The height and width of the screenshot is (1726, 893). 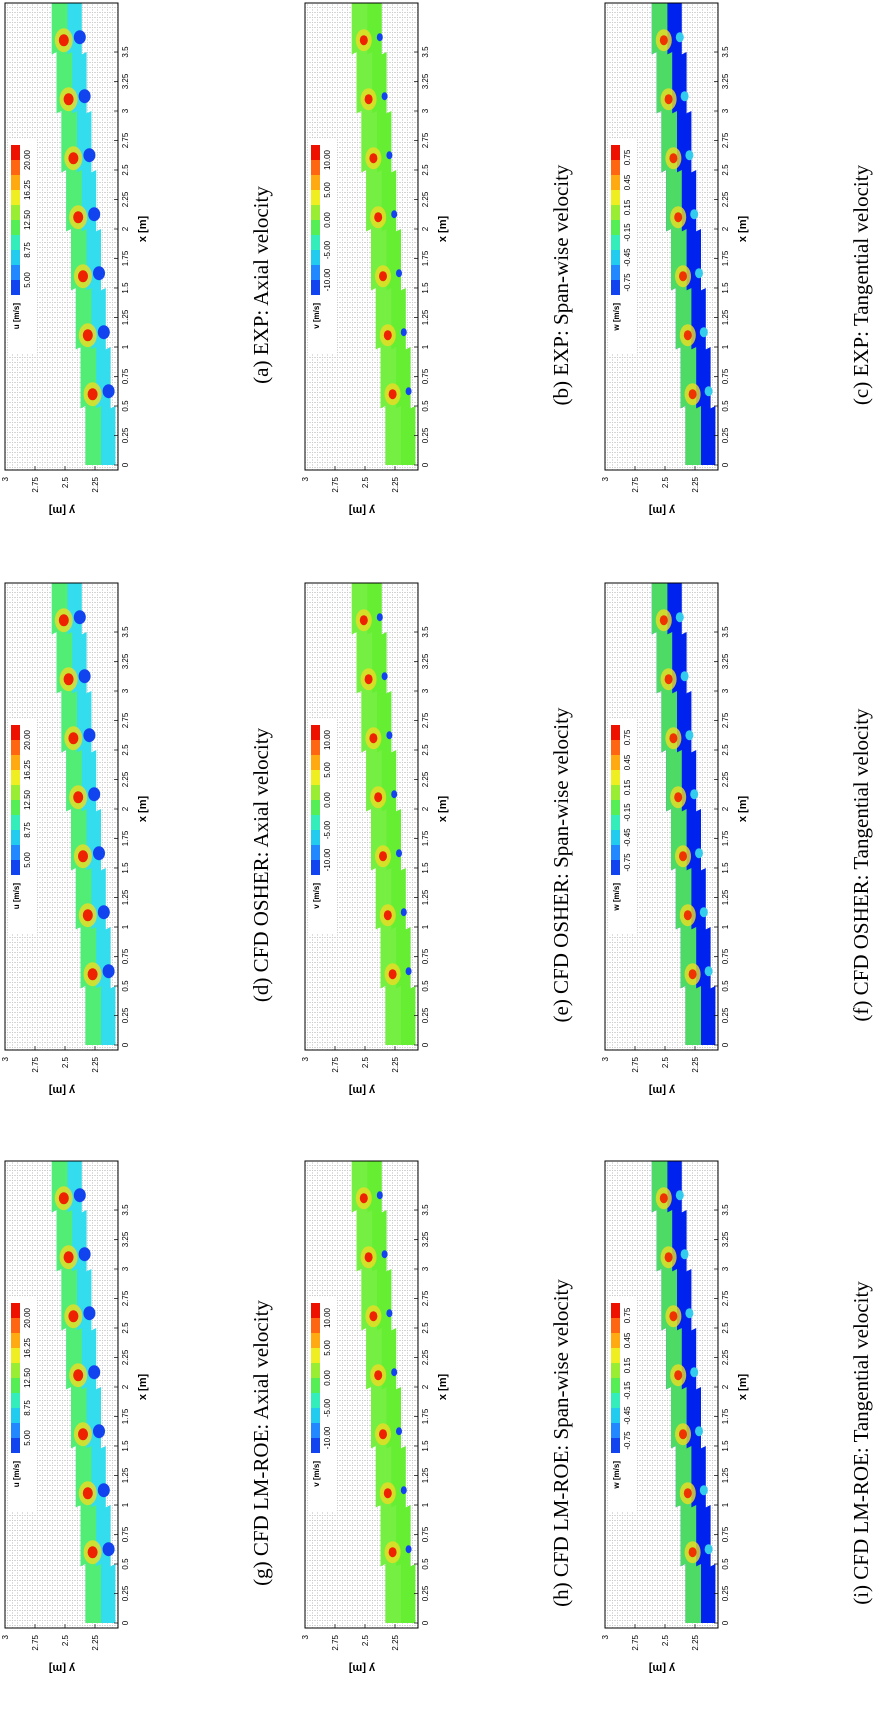 What do you see at coordinates (27, 159) in the screenshot?
I see `colorbar-tick-label: 20.00` at bounding box center [27, 159].